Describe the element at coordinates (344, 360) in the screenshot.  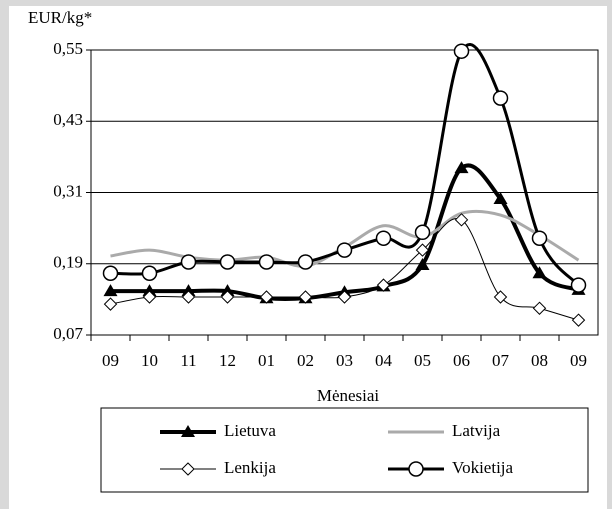
I see `x-tick-label: 03` at that location.